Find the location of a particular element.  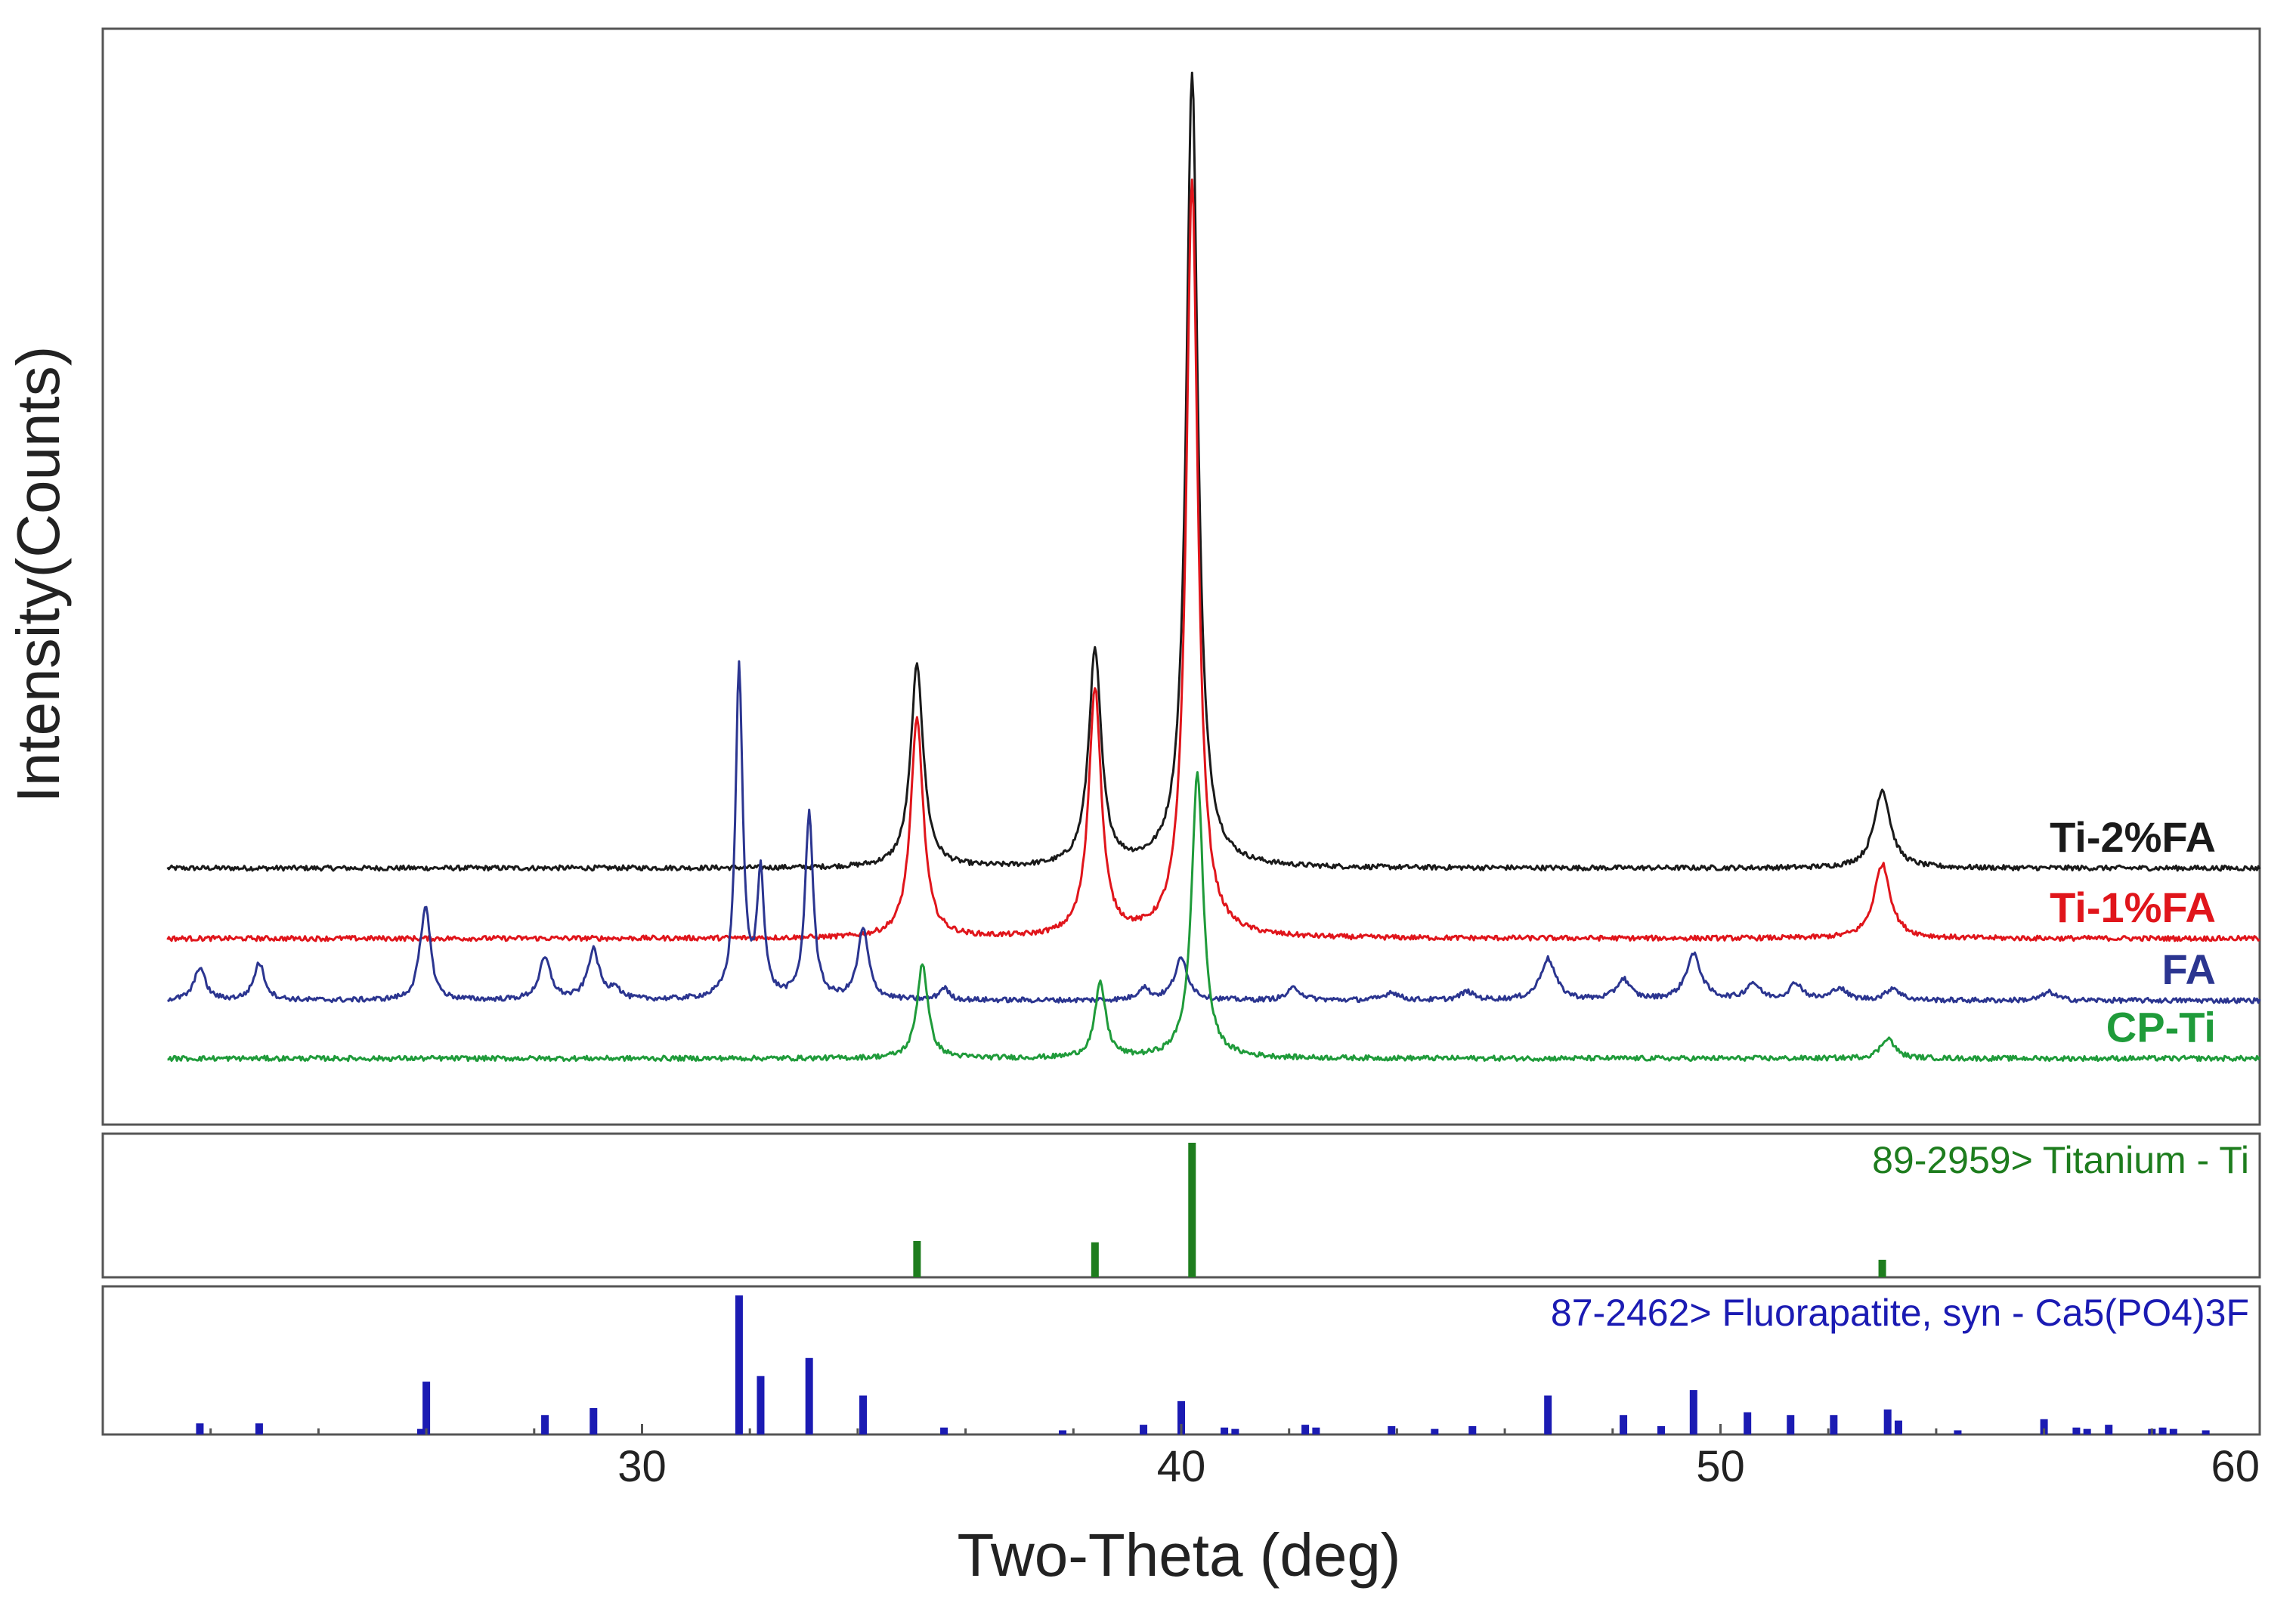

reference-label-titanium: 89-2959> Titanium - Ti is located at coordinates (2060, 1160).